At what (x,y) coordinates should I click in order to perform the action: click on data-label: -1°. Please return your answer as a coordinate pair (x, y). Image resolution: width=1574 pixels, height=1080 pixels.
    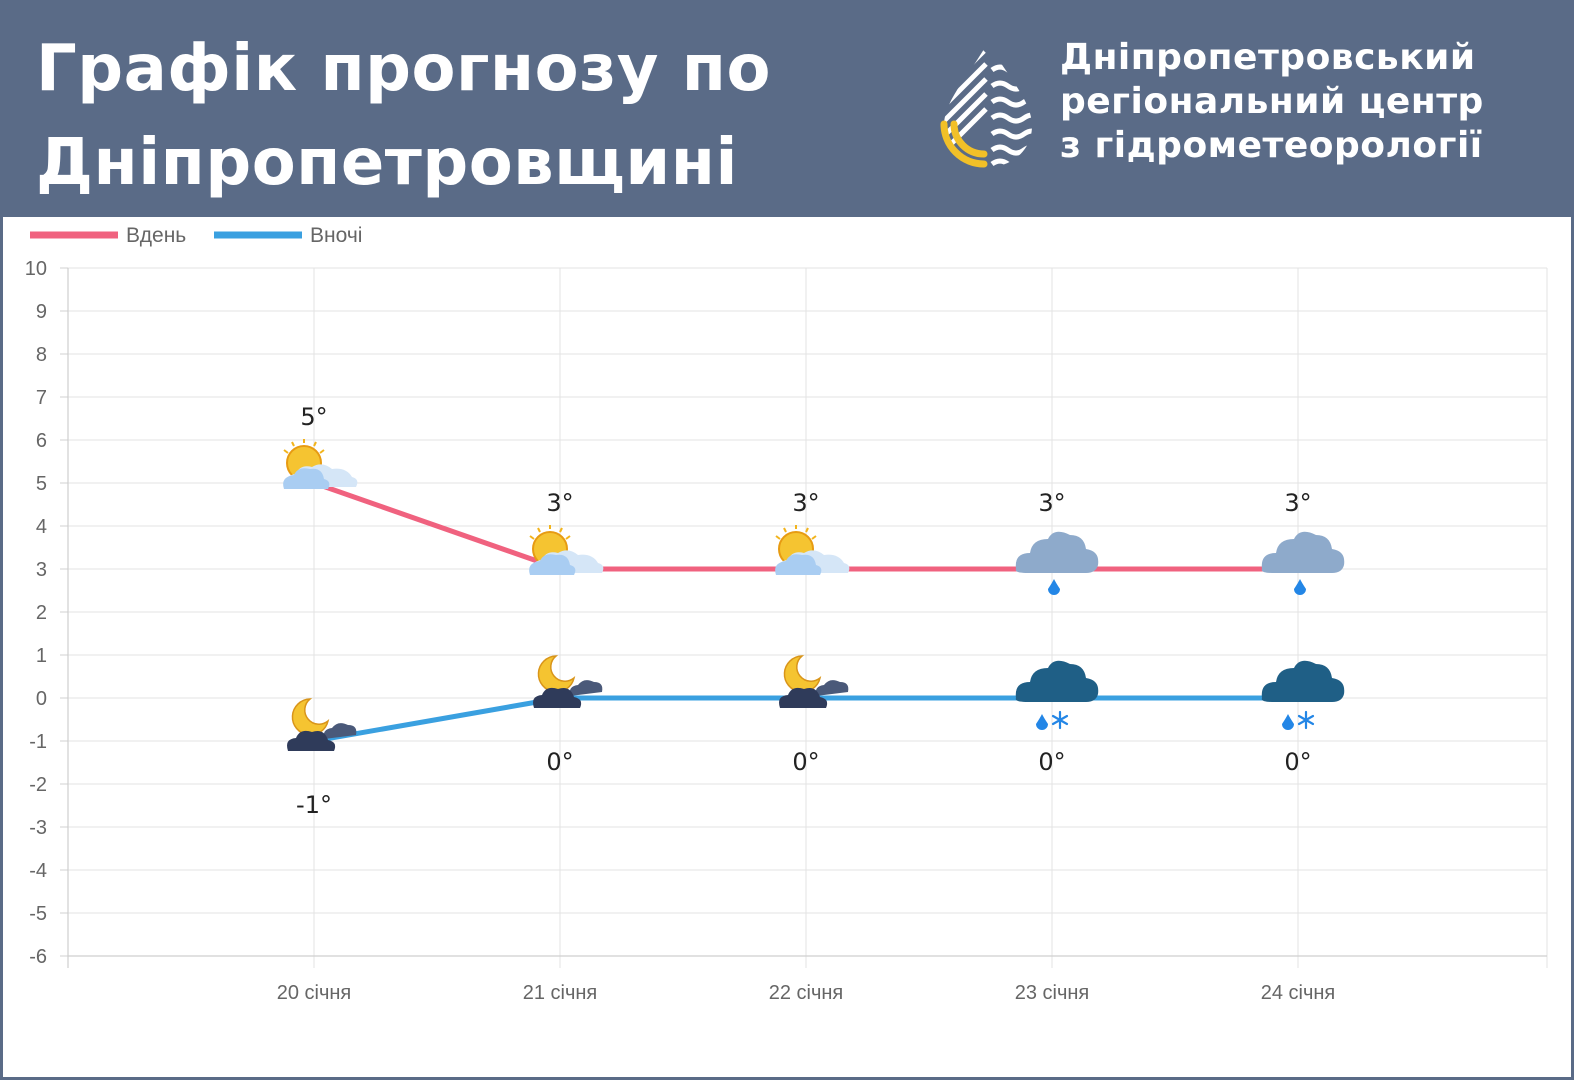
    Looking at the image, I should click on (314, 805).